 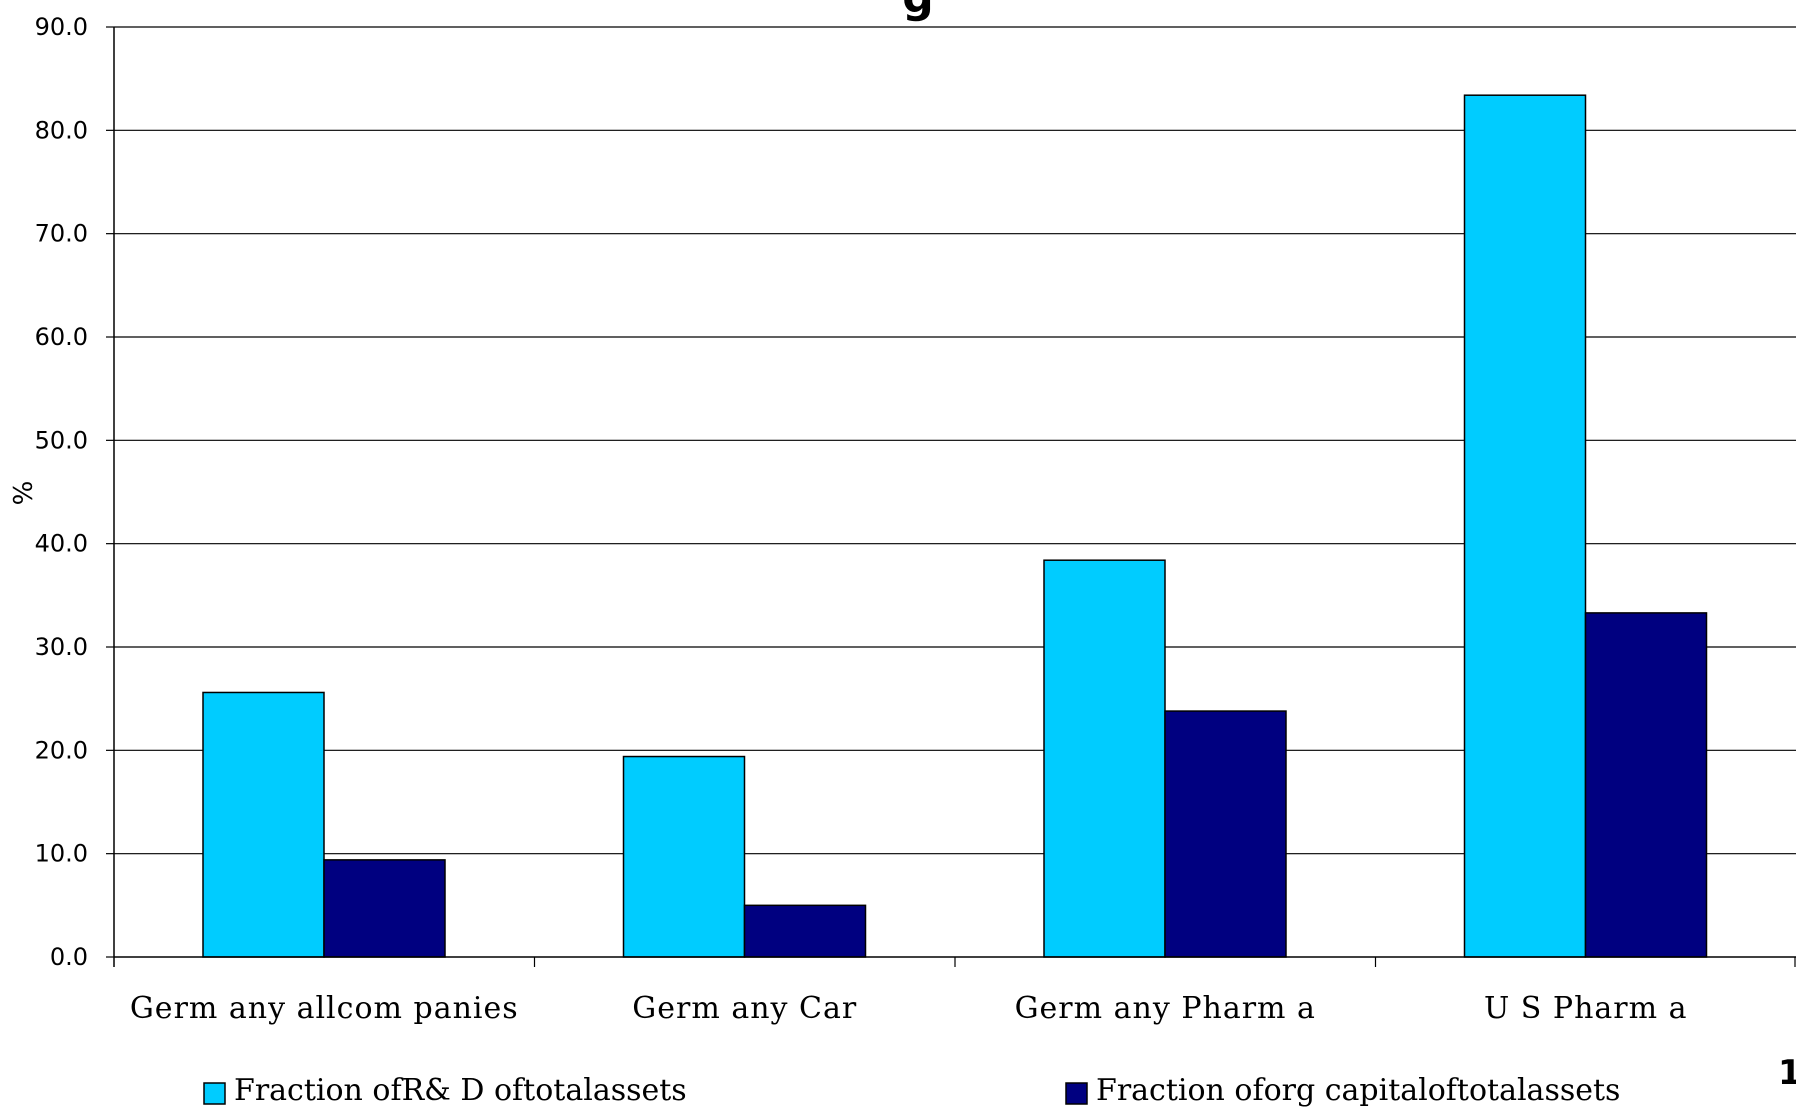 What do you see at coordinates (69, 957) in the screenshot?
I see `y-tick-label: 0.0` at bounding box center [69, 957].